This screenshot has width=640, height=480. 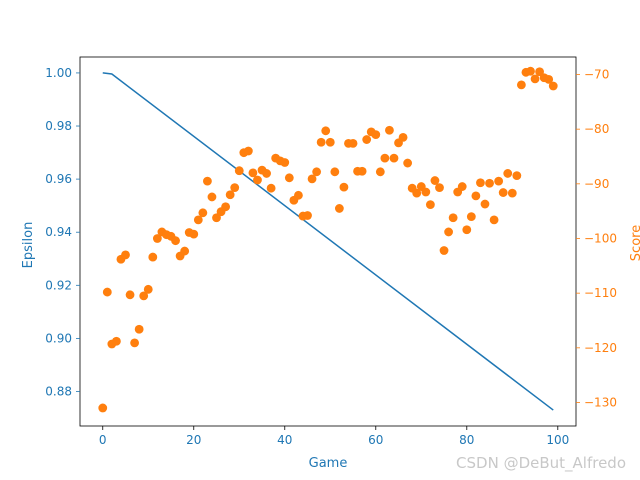 What do you see at coordinates (557, 440) in the screenshot?
I see `x-tick-label: 100` at bounding box center [557, 440].